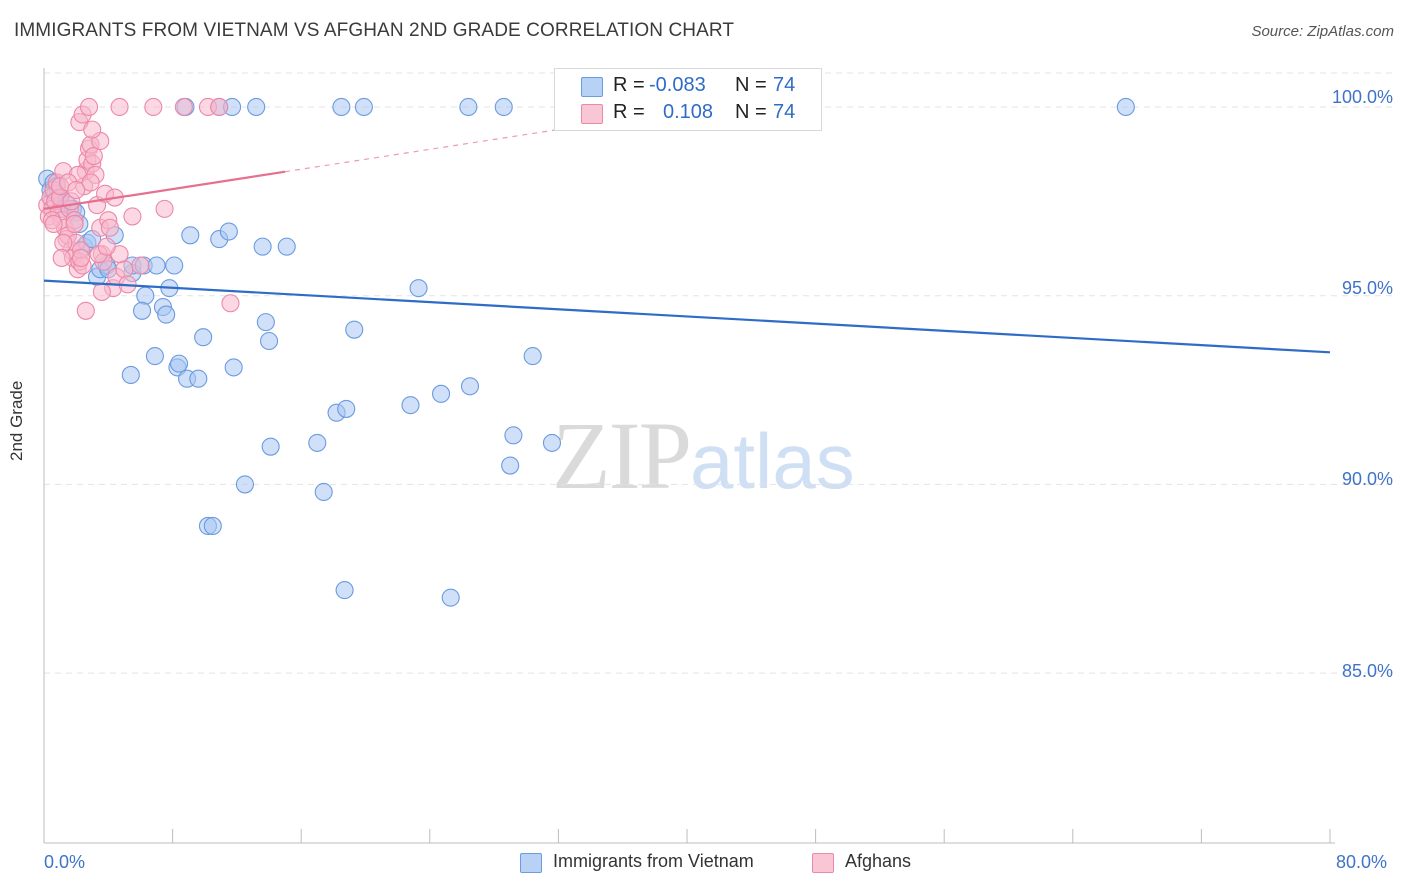 Image resolution: width=1406 pixels, height=892 pixels. What do you see at coordinates (592, 87) in the screenshot?
I see `legend-swatch-vietnam` at bounding box center [592, 87].